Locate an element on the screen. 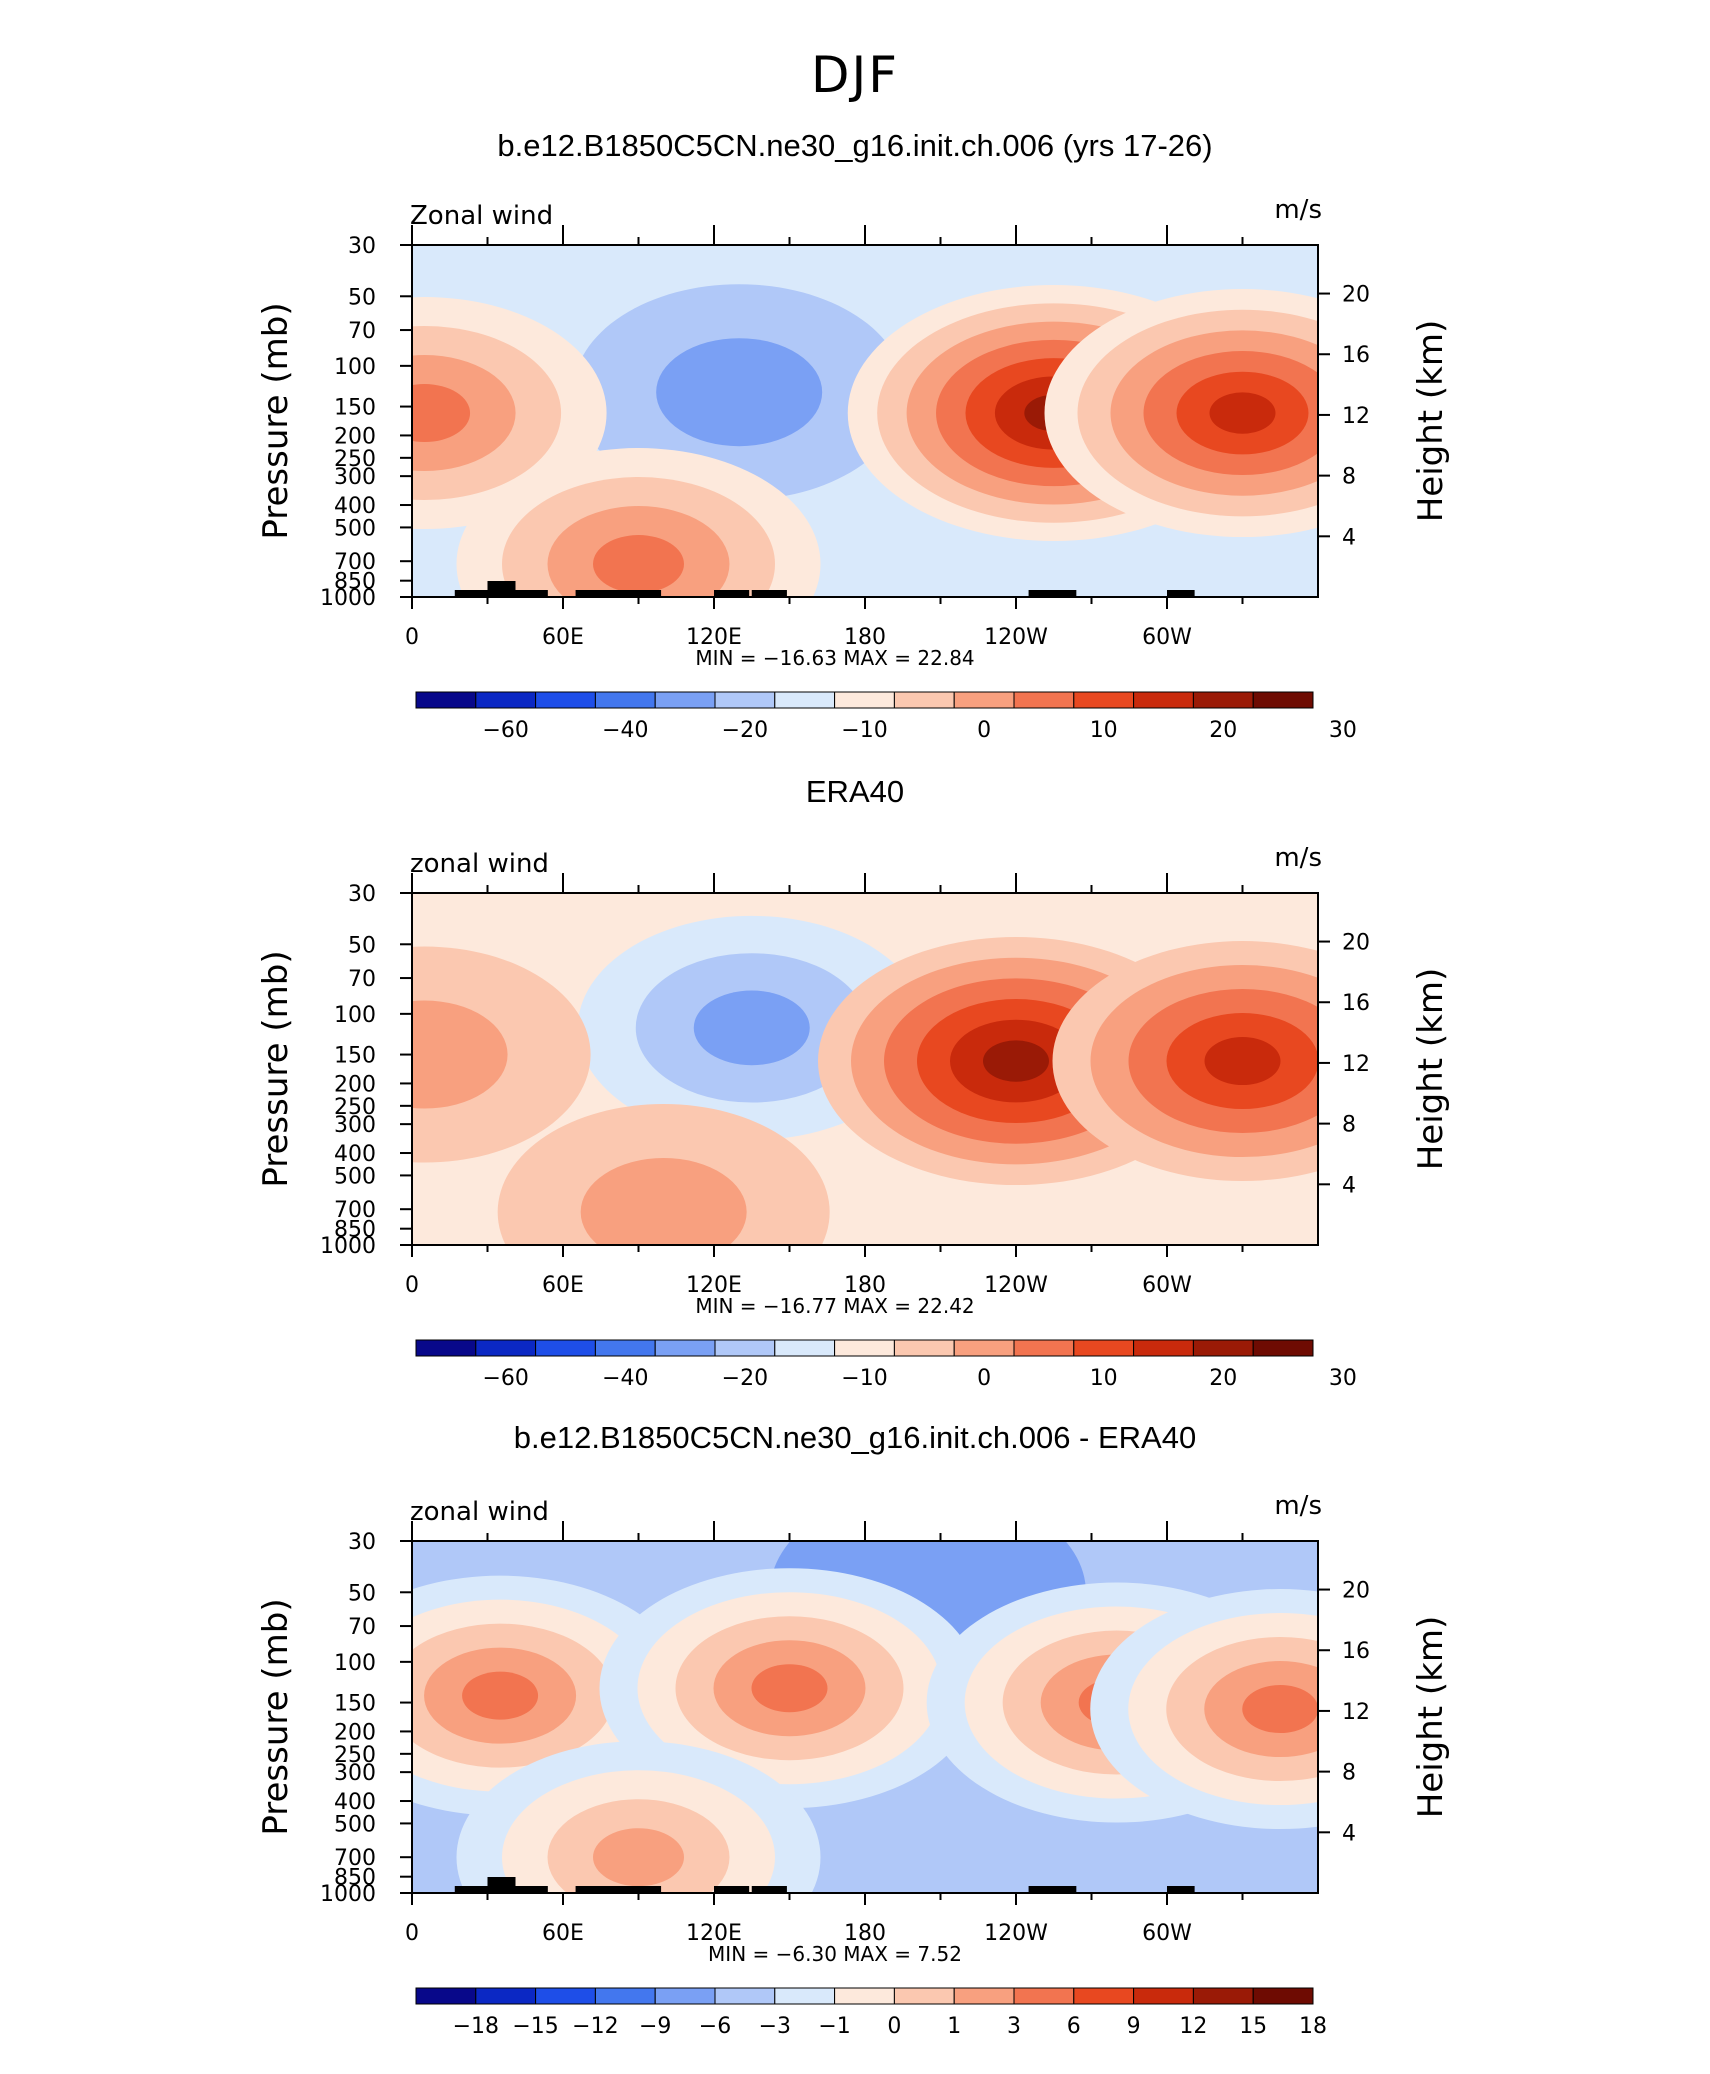 The width and height of the screenshot is (1710, 2074). colorbar-tick-label: 6 is located at coordinates (1074, 2026).